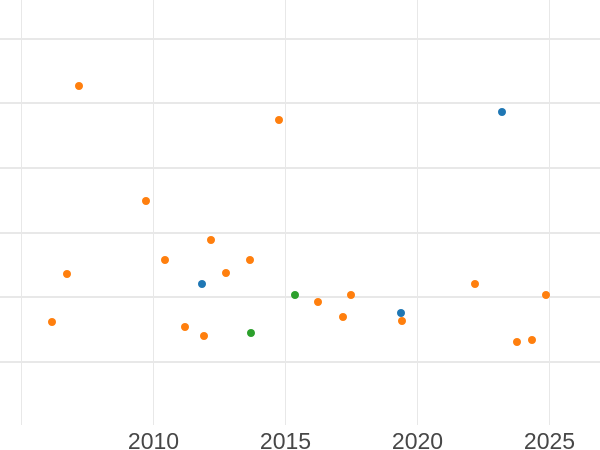 The width and height of the screenshot is (600, 450). I want to click on x-gridline-2020, so click(417, 212).